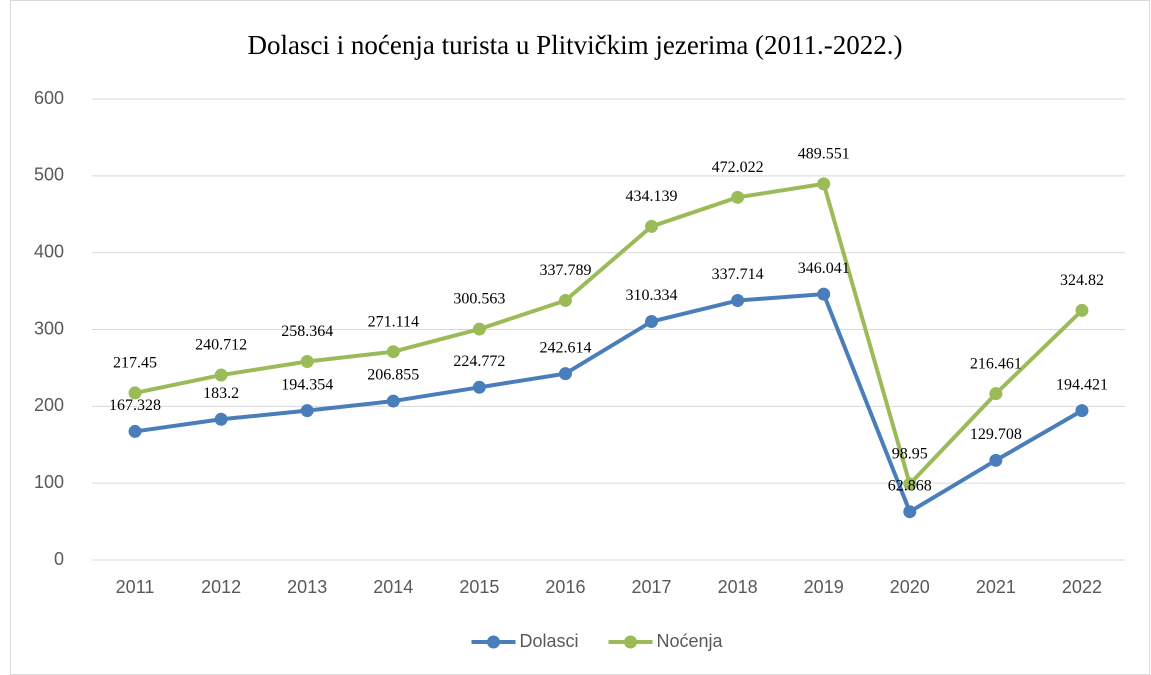 The width and height of the screenshot is (1151, 675). What do you see at coordinates (738, 587) in the screenshot?
I see `x-tick-label: 2018` at bounding box center [738, 587].